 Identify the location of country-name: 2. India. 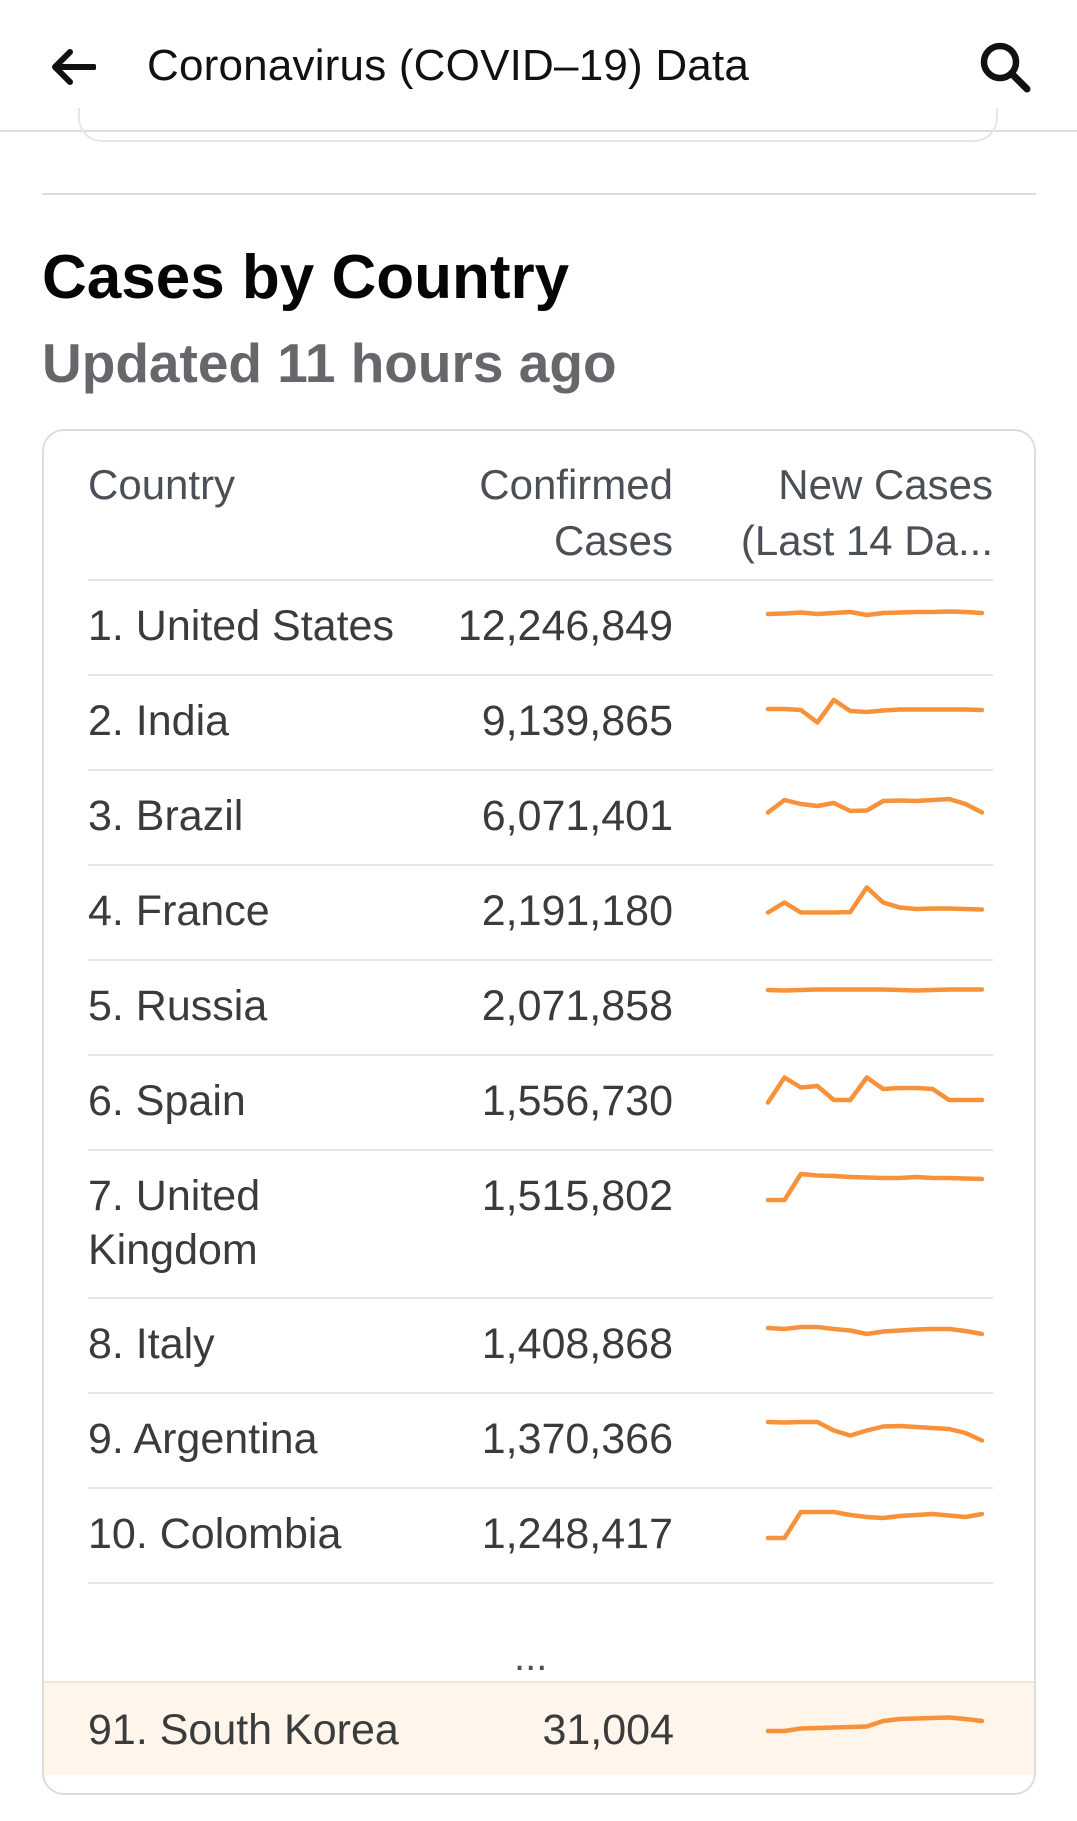
(159, 721).